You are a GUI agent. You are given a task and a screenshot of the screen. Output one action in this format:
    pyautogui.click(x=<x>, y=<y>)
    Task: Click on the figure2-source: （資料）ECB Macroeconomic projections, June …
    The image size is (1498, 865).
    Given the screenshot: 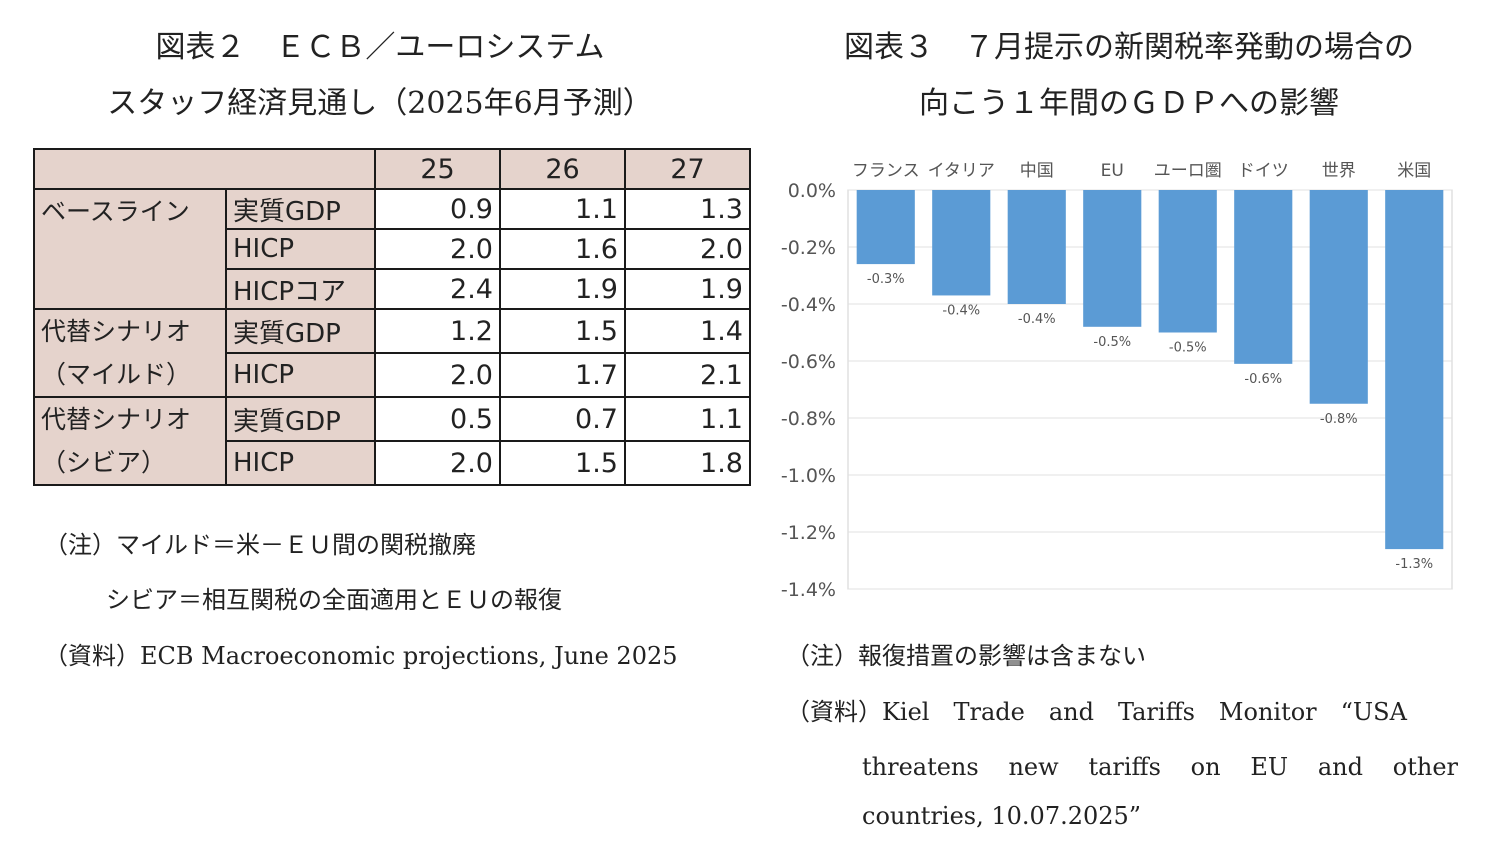 What is the action you would take?
    pyautogui.click(x=361, y=656)
    